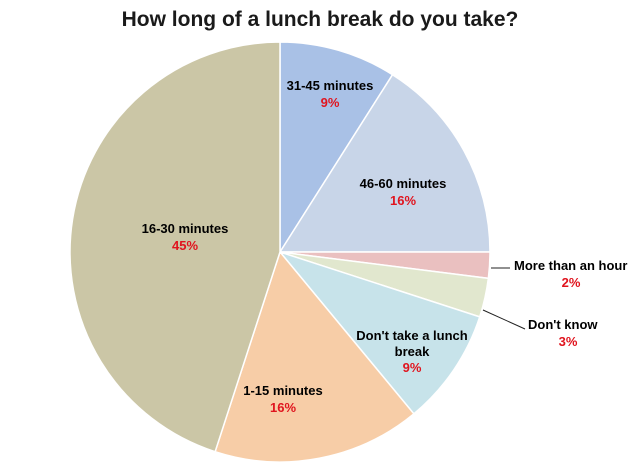  What do you see at coordinates (571, 282) in the screenshot?
I see `slice-value-label: 2%` at bounding box center [571, 282].